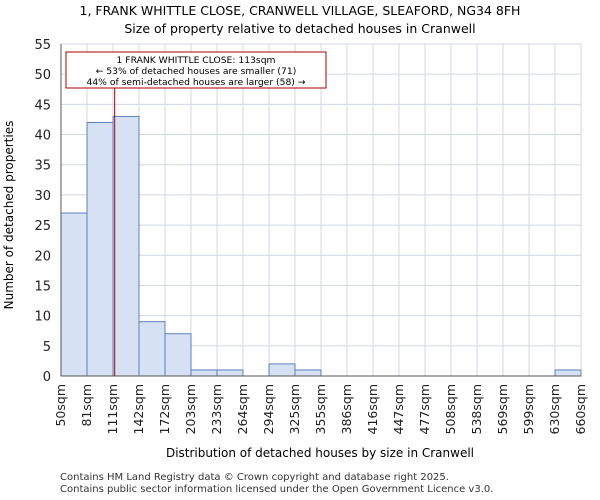 The image size is (600, 500). Describe the element at coordinates (196, 60) in the screenshot. I see `annotation-line-1: 1 FRANK WHITTLE CLOSE: 113sqm` at that location.